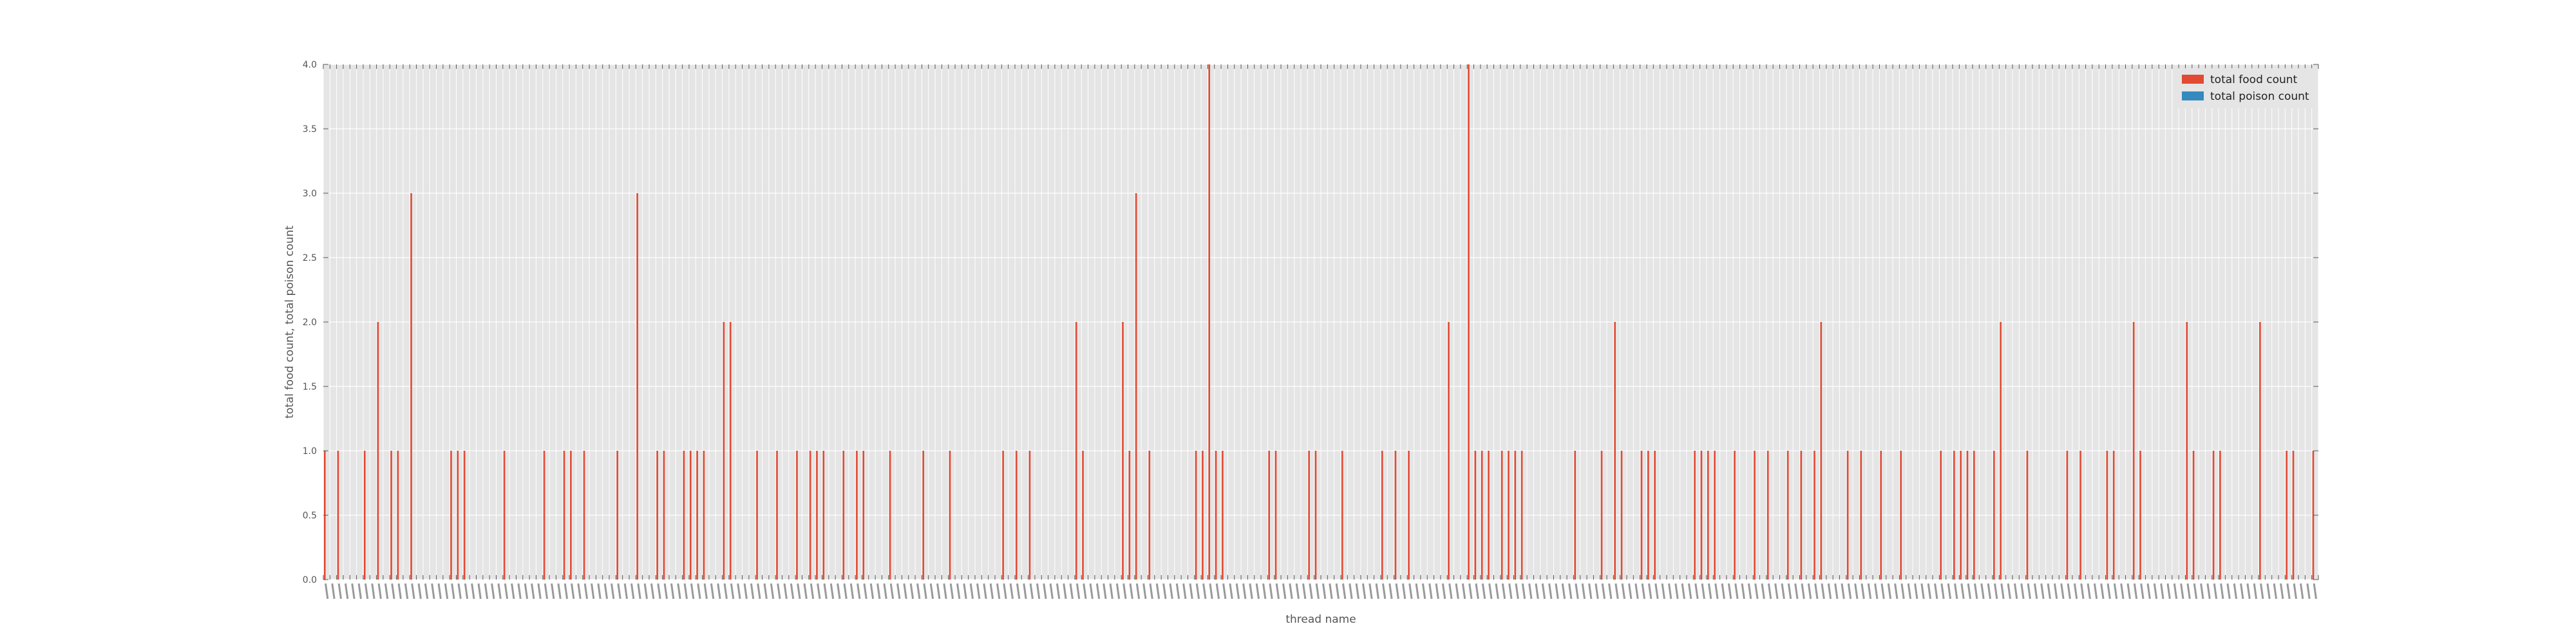 This screenshot has height=644, width=2576. What do you see at coordinates (289, 322) in the screenshot?
I see `y-axis-label: total food count, total poison count` at bounding box center [289, 322].